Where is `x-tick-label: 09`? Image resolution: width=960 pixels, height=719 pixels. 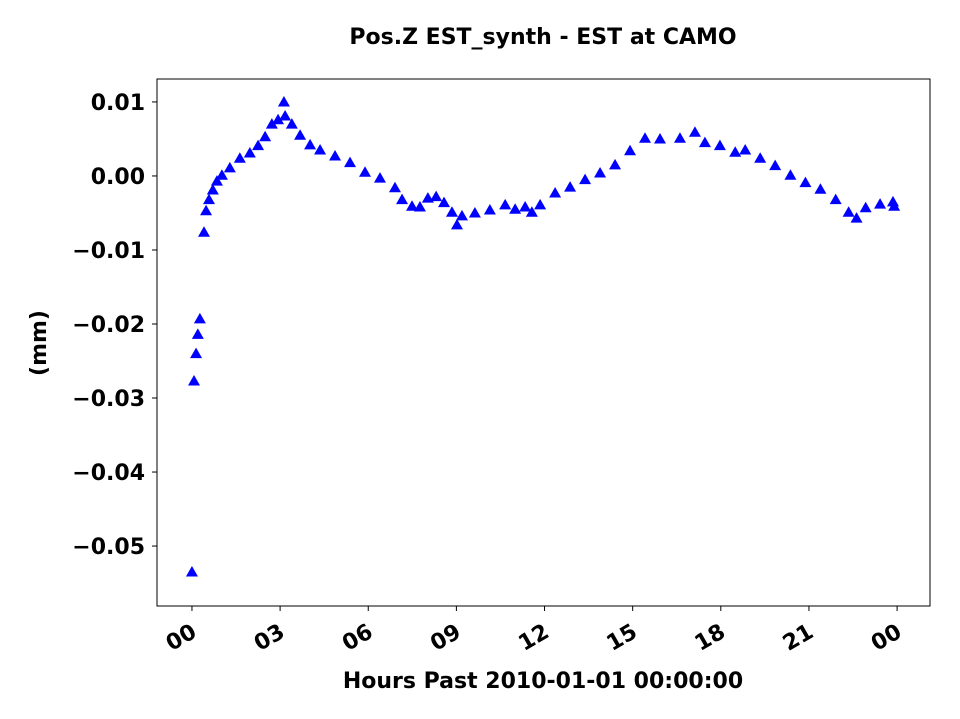 x-tick-label: 09 is located at coordinates (445, 638).